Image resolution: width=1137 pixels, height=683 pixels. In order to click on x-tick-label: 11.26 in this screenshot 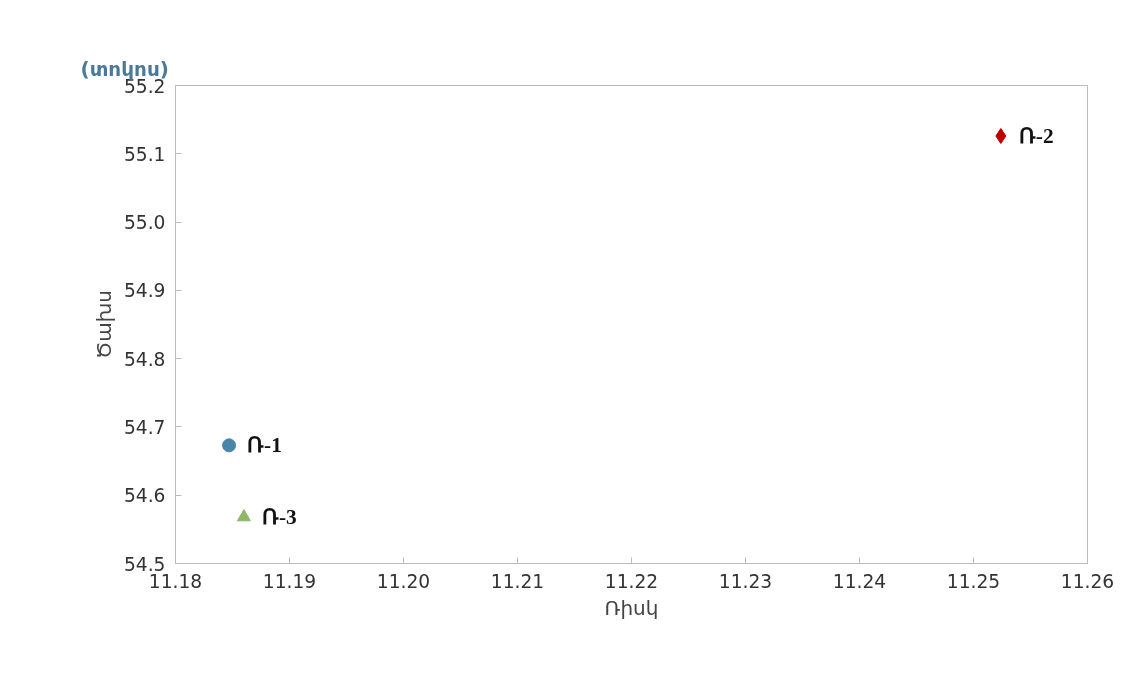, I will do `click(1087, 581)`.